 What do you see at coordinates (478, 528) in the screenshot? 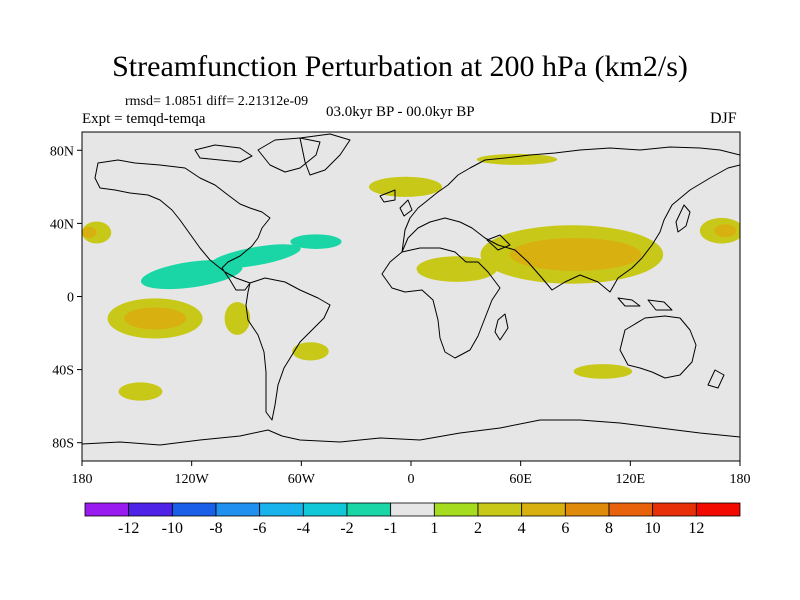
I see `colorbar-label: 2` at bounding box center [478, 528].